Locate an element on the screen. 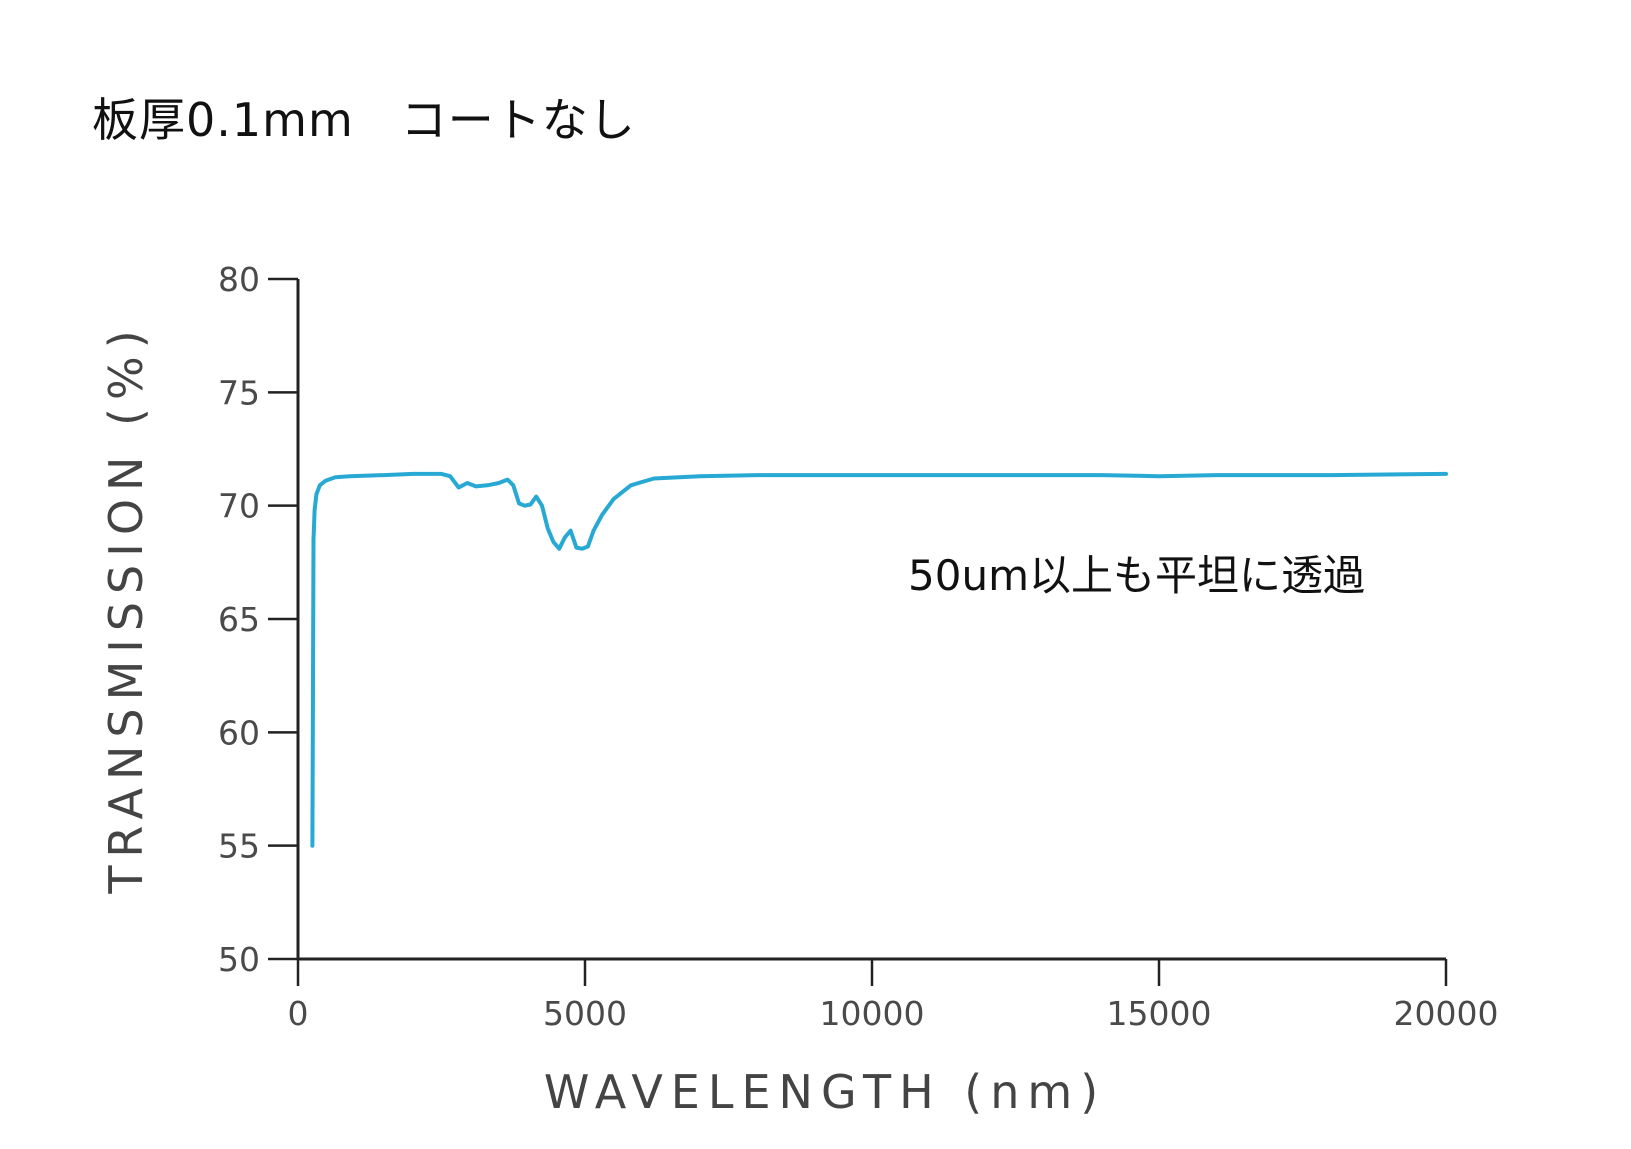 This screenshot has height=1149, width=1631. y-tick-label: 75 is located at coordinates (239, 392).